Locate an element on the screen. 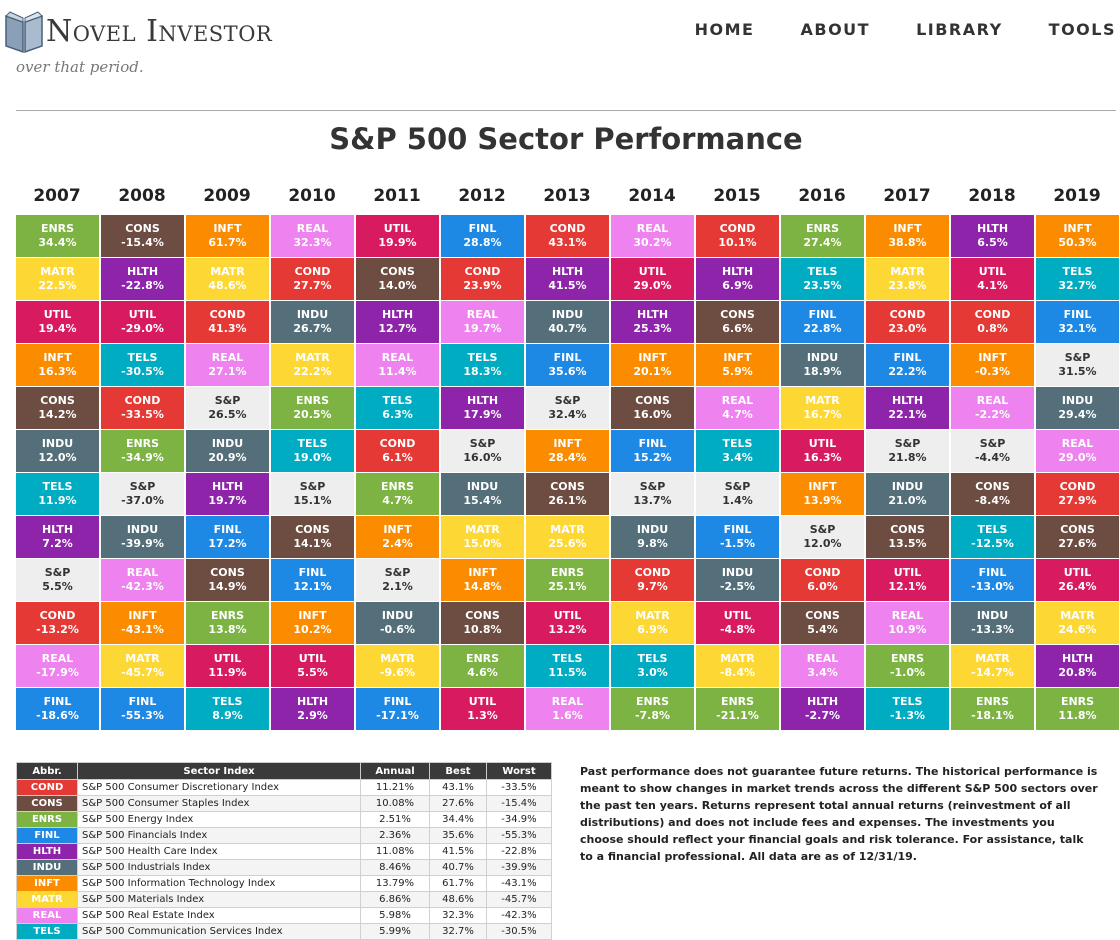  site-header: Novel Investor HOME ABOUT LIBRARY TOOLS is located at coordinates (560, 30).